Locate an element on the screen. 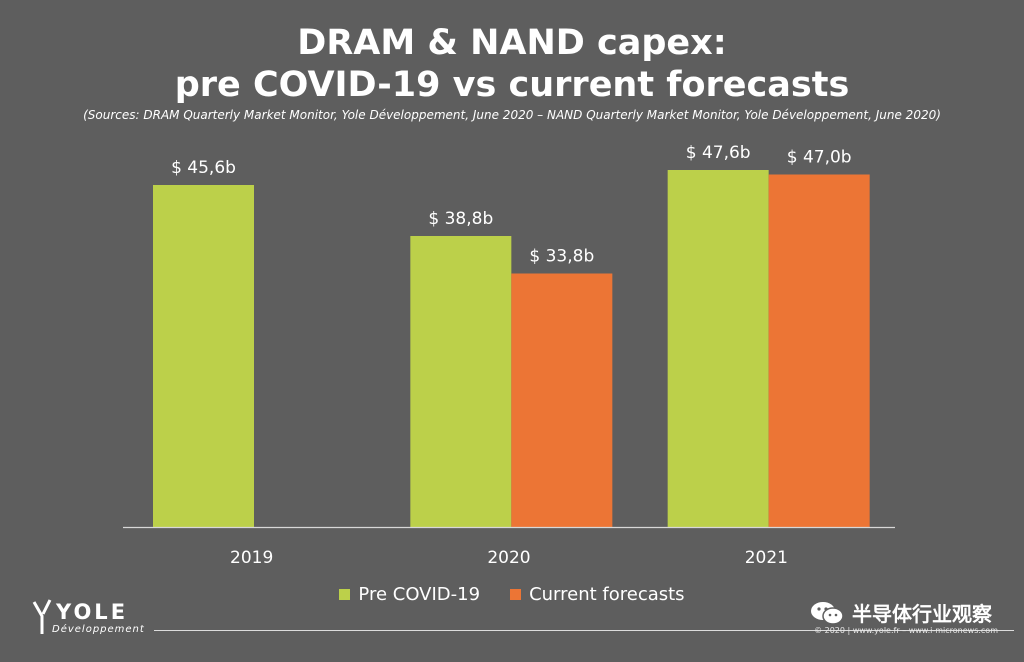 Image resolution: width=1024 pixels, height=662 pixels. wechat-icon is located at coordinates (827, 613).